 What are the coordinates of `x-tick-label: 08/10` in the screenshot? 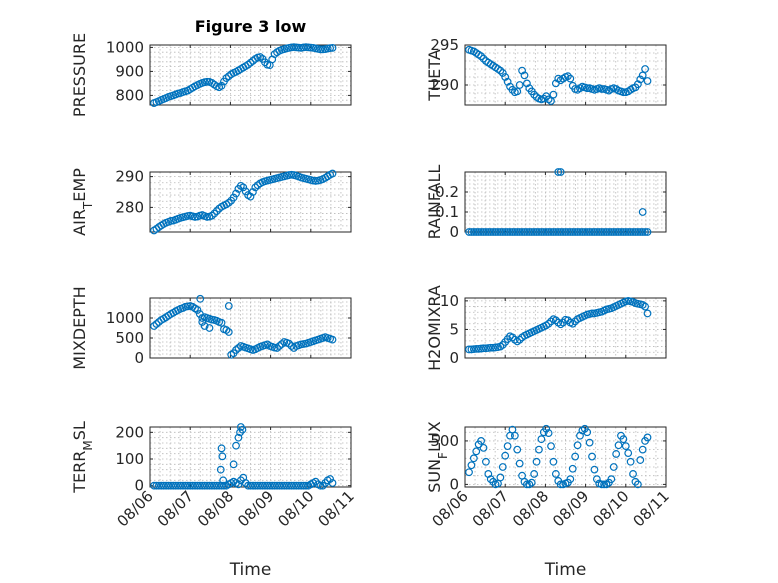 It's located at (295, 508).